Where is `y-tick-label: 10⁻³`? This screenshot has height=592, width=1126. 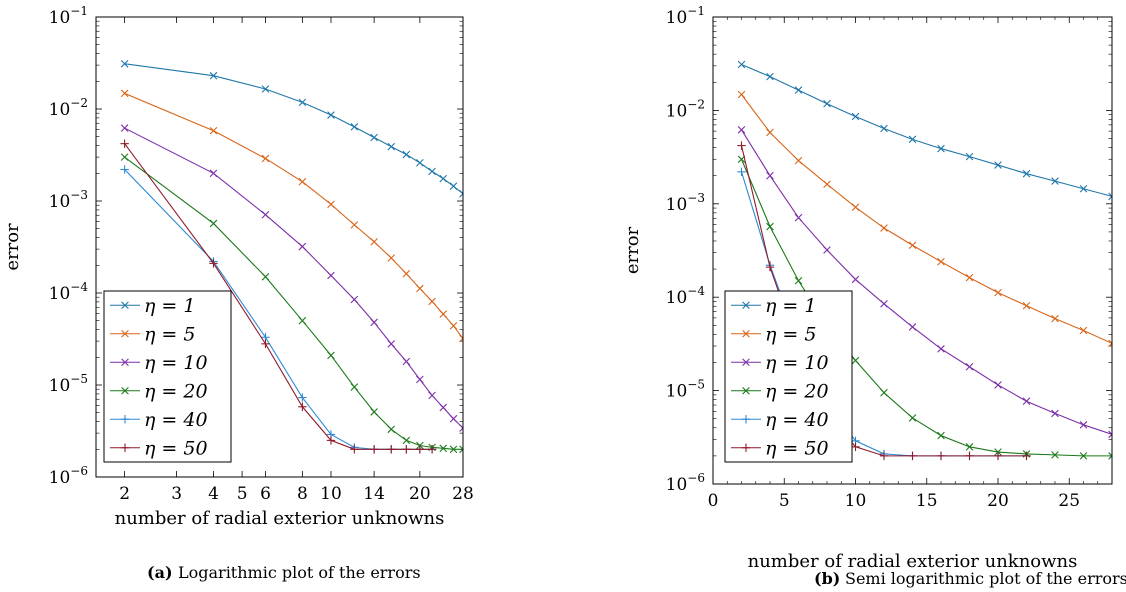 y-tick-label: 10⁻³ is located at coordinates (68, 200).